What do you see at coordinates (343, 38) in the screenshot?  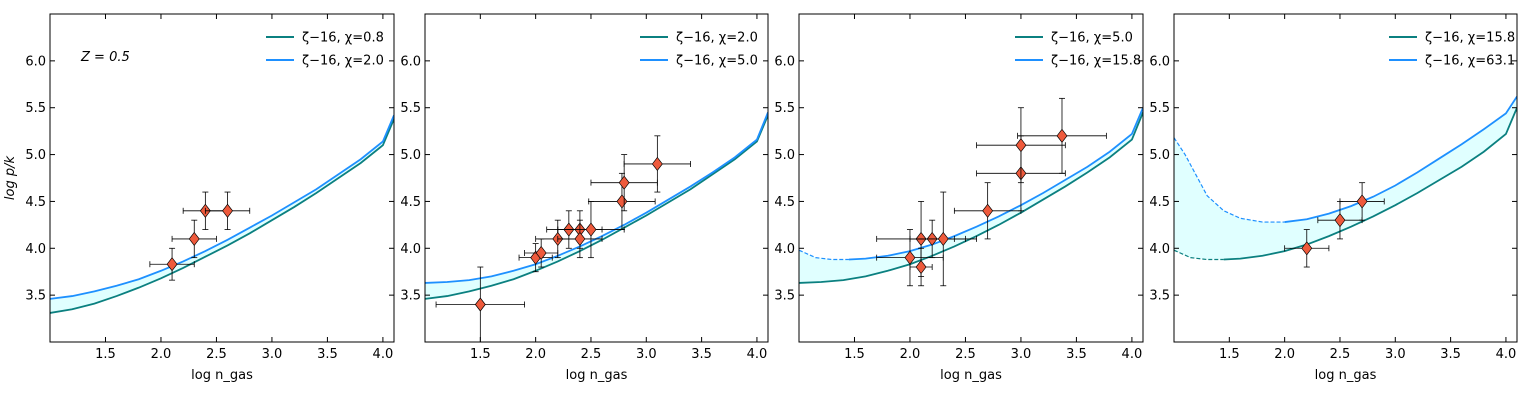 I see `legend-label: ζ−16, χ=0.8` at bounding box center [343, 38].